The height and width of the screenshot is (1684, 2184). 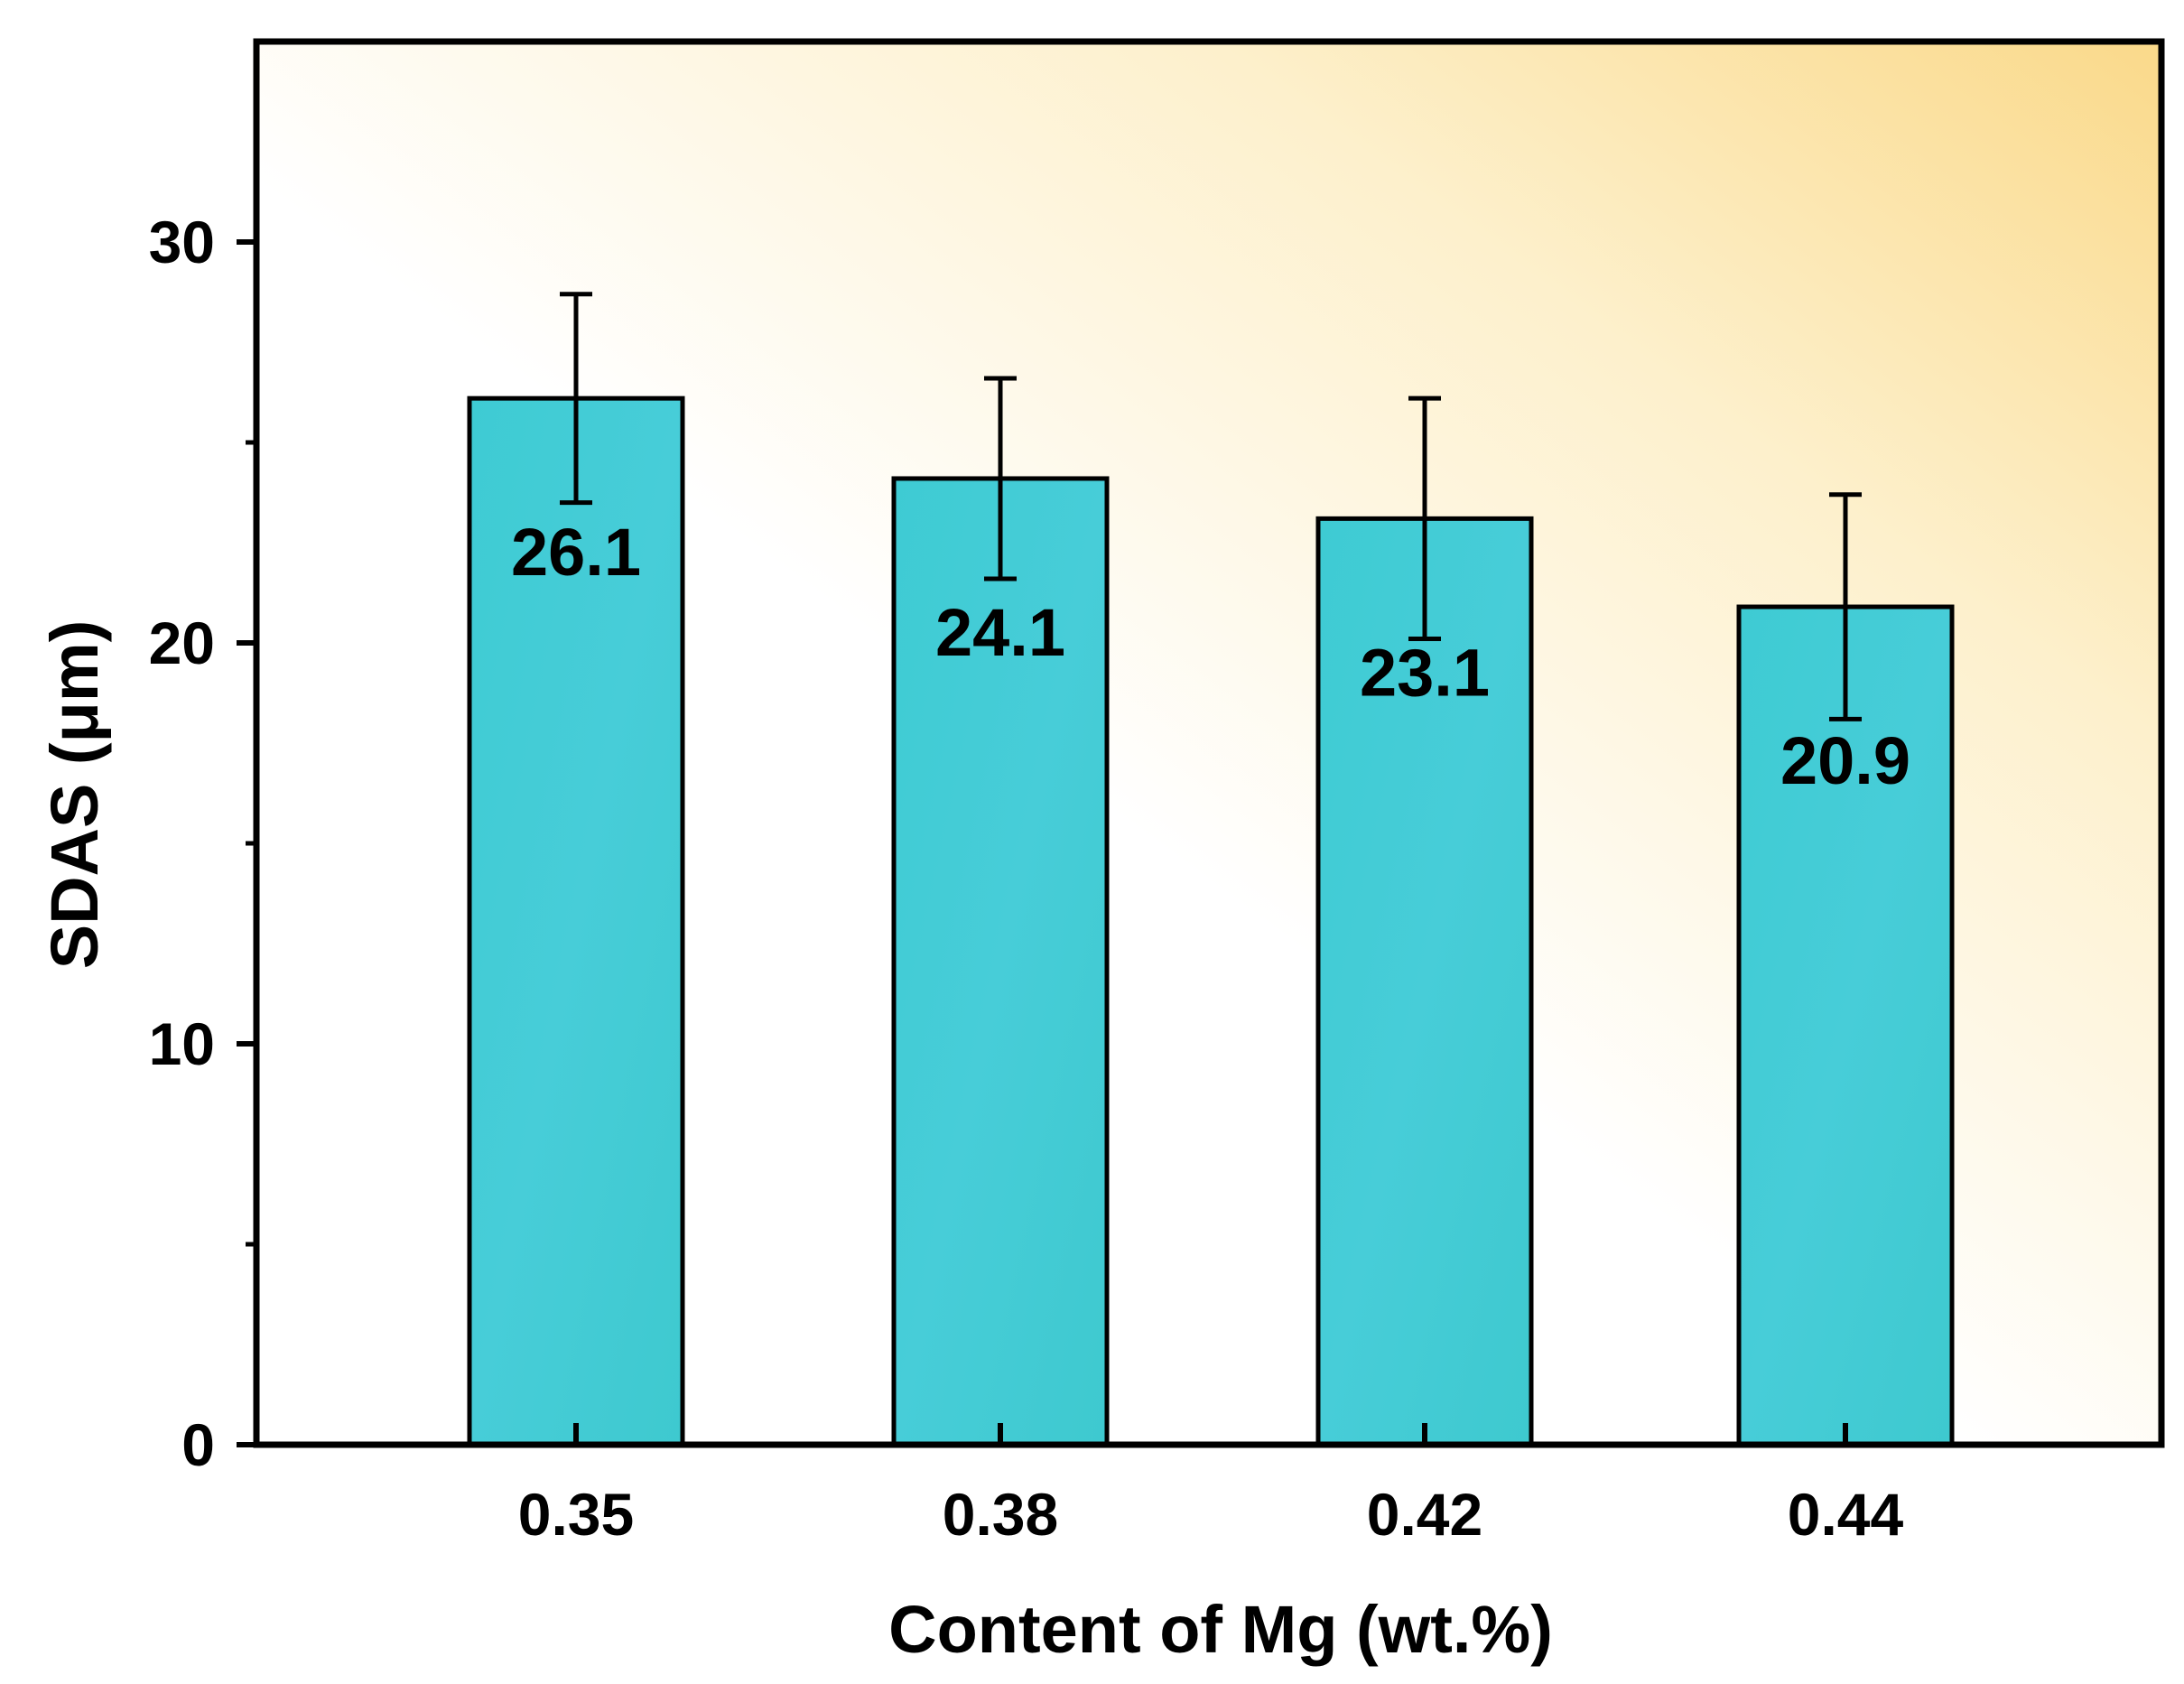 I want to click on x-axis: 0.35 0.38 0.42 0.44, so click(x=1211, y=1485).